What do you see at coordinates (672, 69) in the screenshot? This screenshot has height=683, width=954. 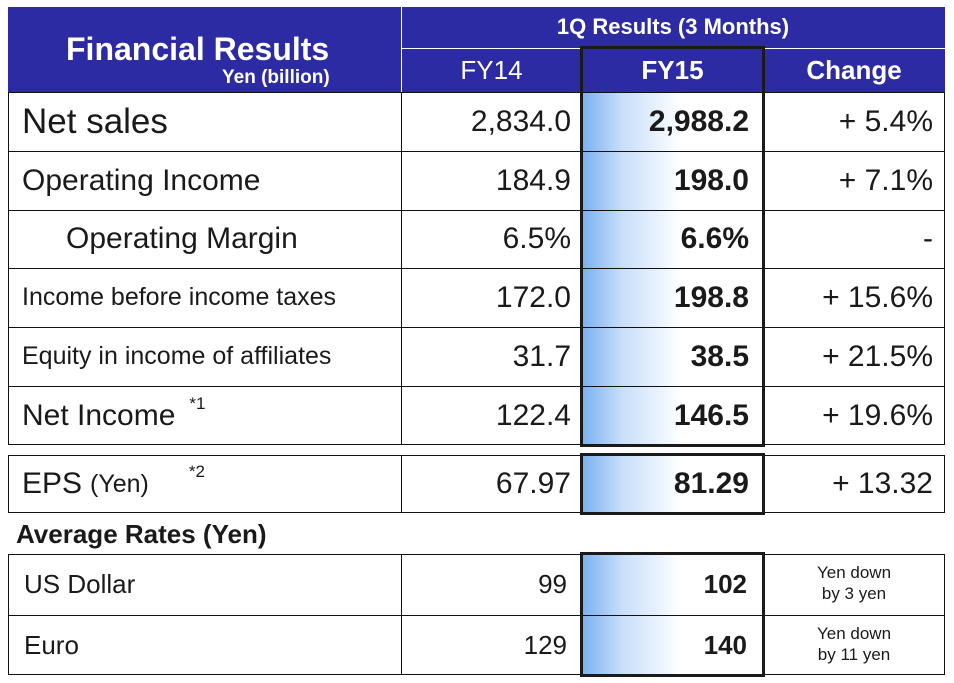 I see `col-header-fy15: FY15` at bounding box center [672, 69].